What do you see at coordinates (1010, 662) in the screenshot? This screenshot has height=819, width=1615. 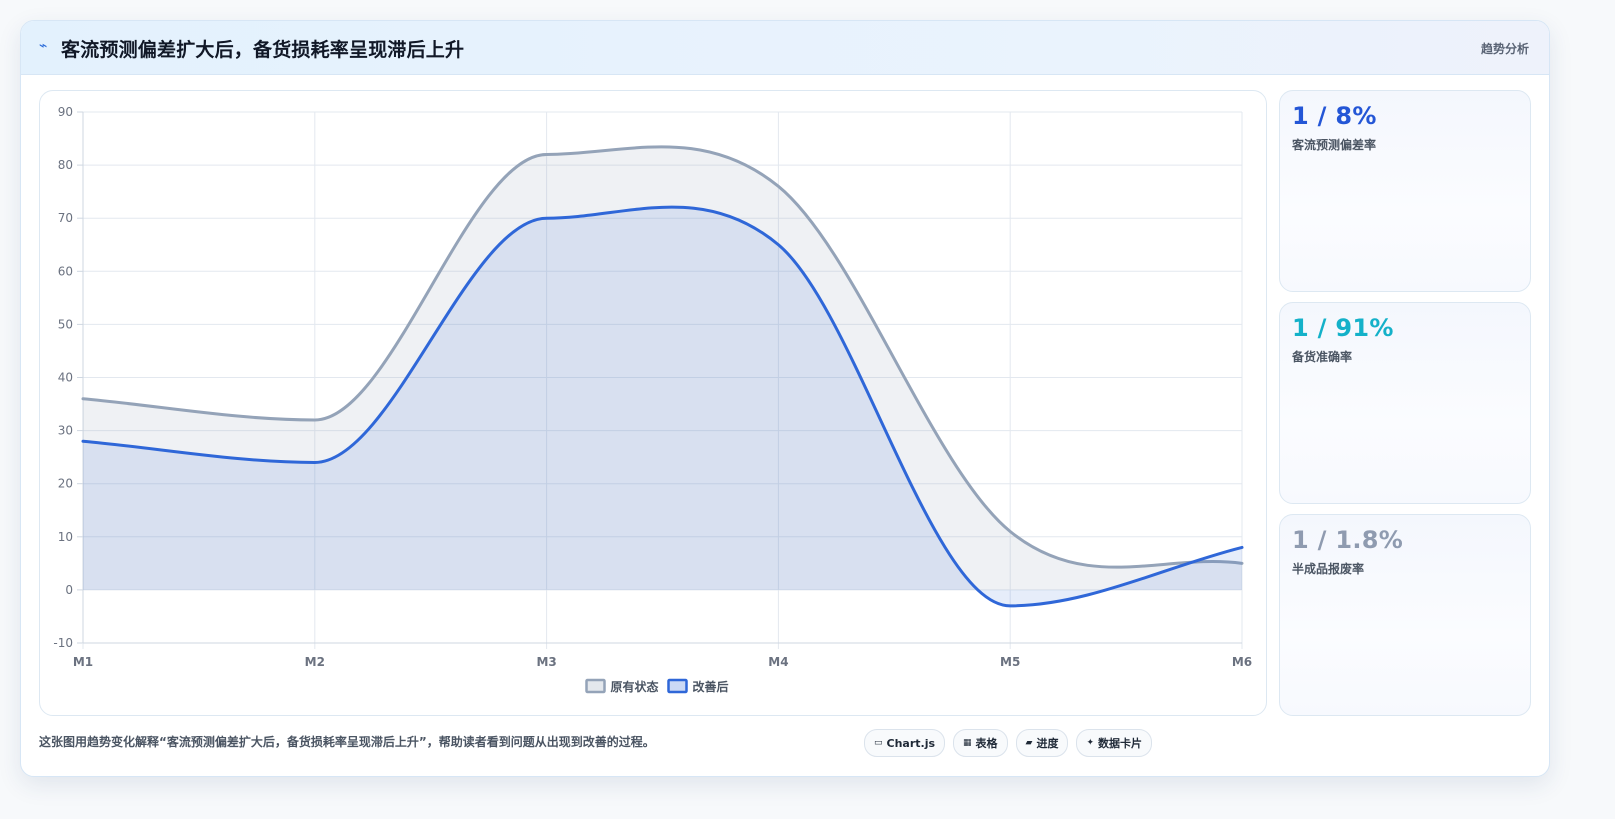 I see `x-tick-label: M5` at bounding box center [1010, 662].